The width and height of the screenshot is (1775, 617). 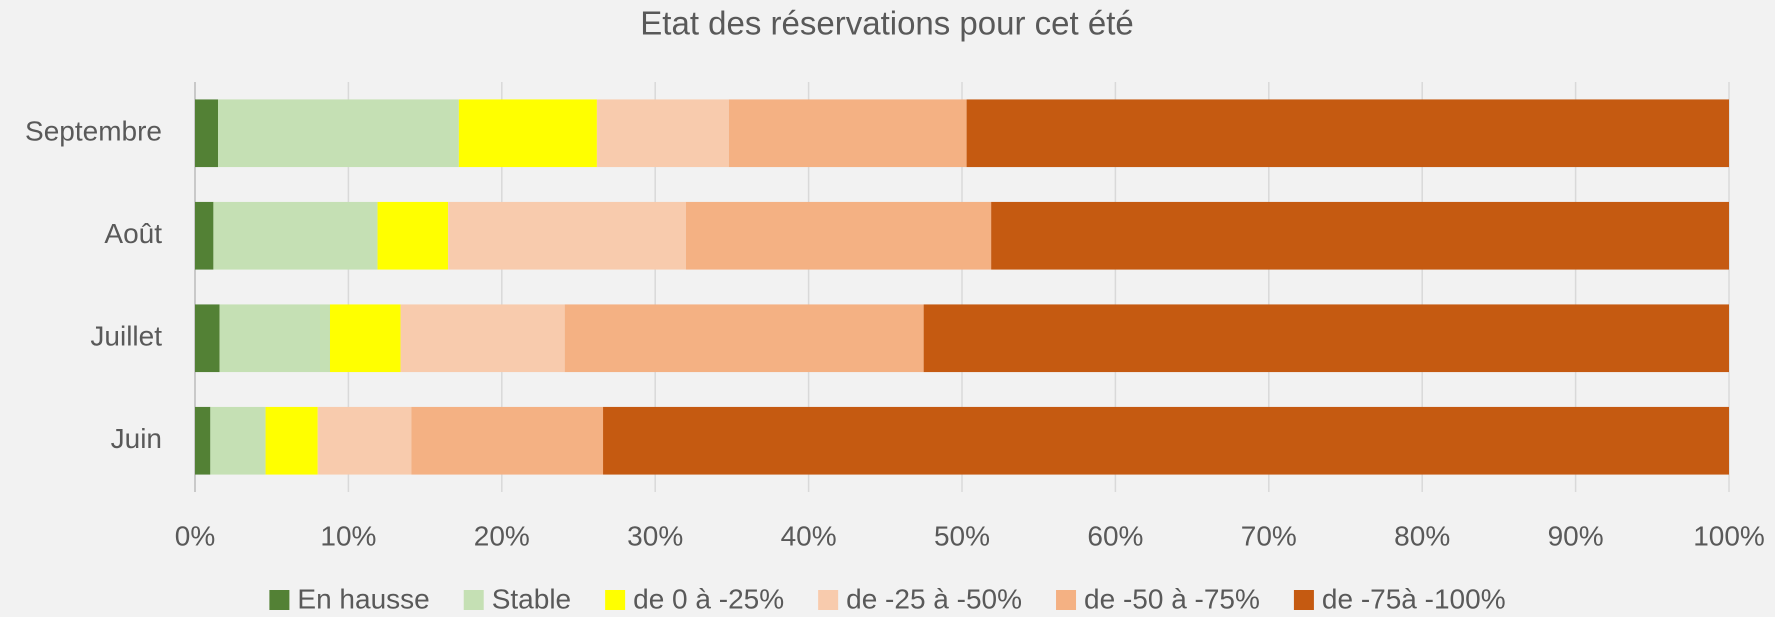 What do you see at coordinates (195, 535) in the screenshot?
I see `x-tick-label: 0%` at bounding box center [195, 535].